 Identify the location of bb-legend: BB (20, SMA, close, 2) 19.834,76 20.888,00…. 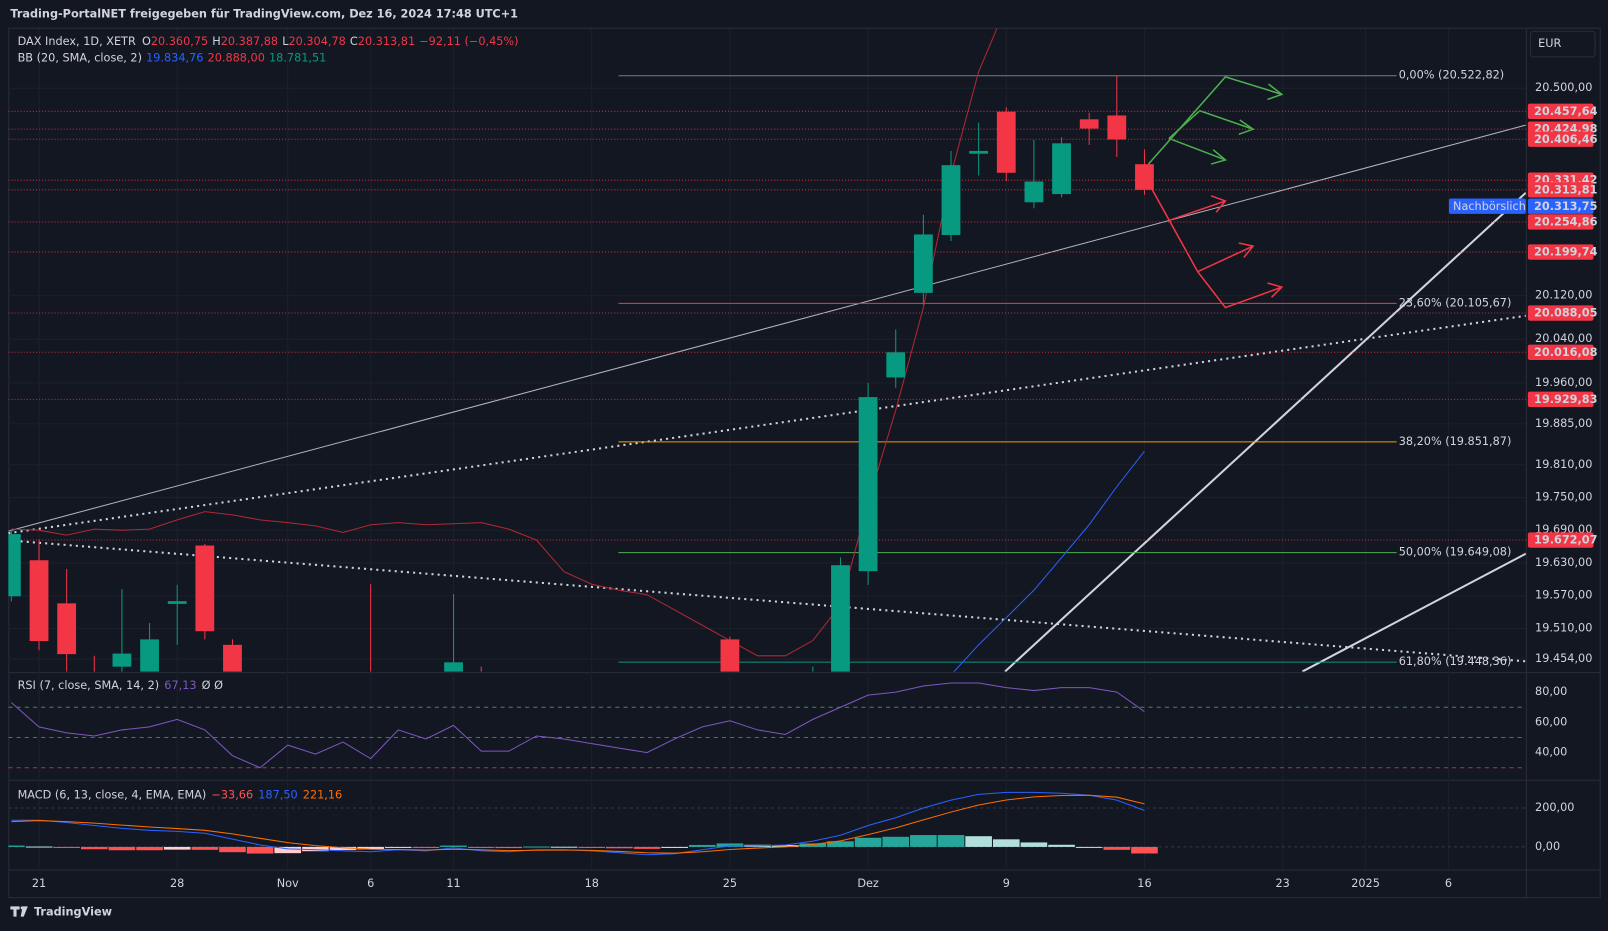
(172, 57).